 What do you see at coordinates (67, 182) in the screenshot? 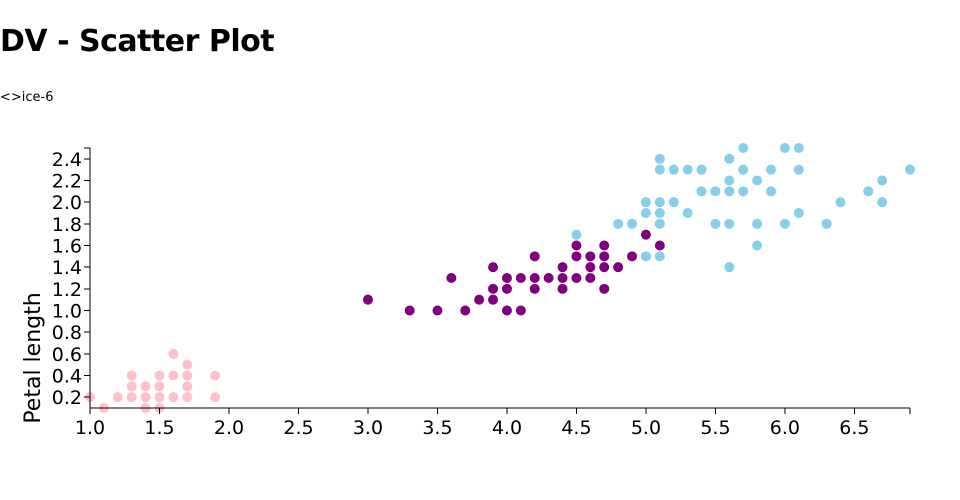
I see `y-tick-label: 2.2` at bounding box center [67, 182].